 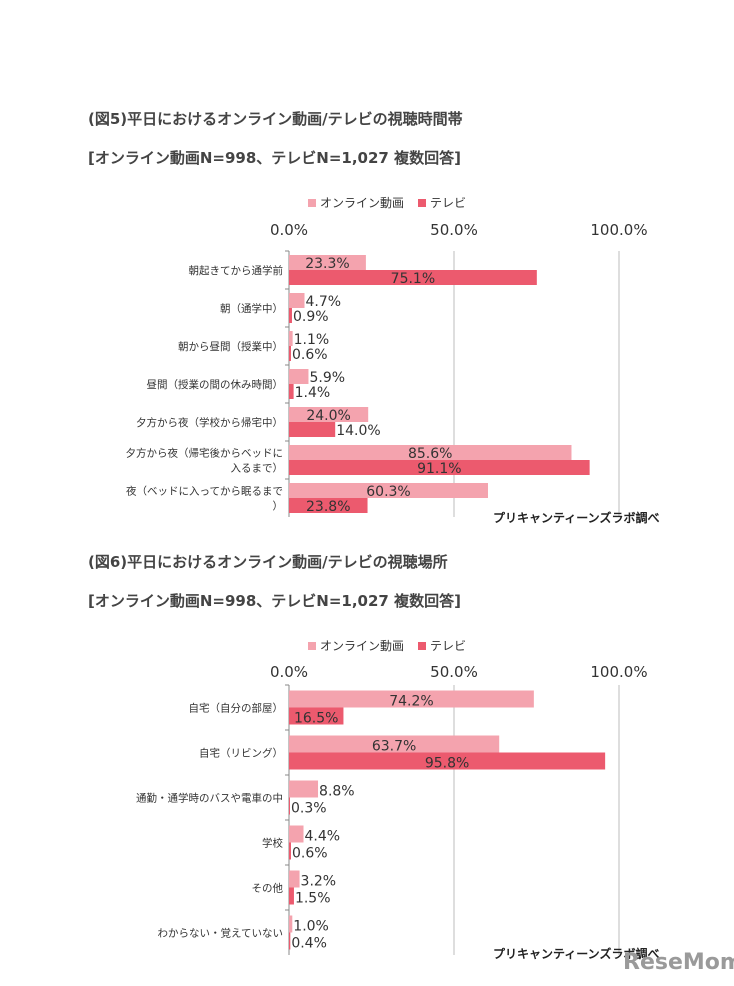 What do you see at coordinates (215, 384) in the screenshot?
I see `category-label: 昼間（授業の間の休み時間）` at bounding box center [215, 384].